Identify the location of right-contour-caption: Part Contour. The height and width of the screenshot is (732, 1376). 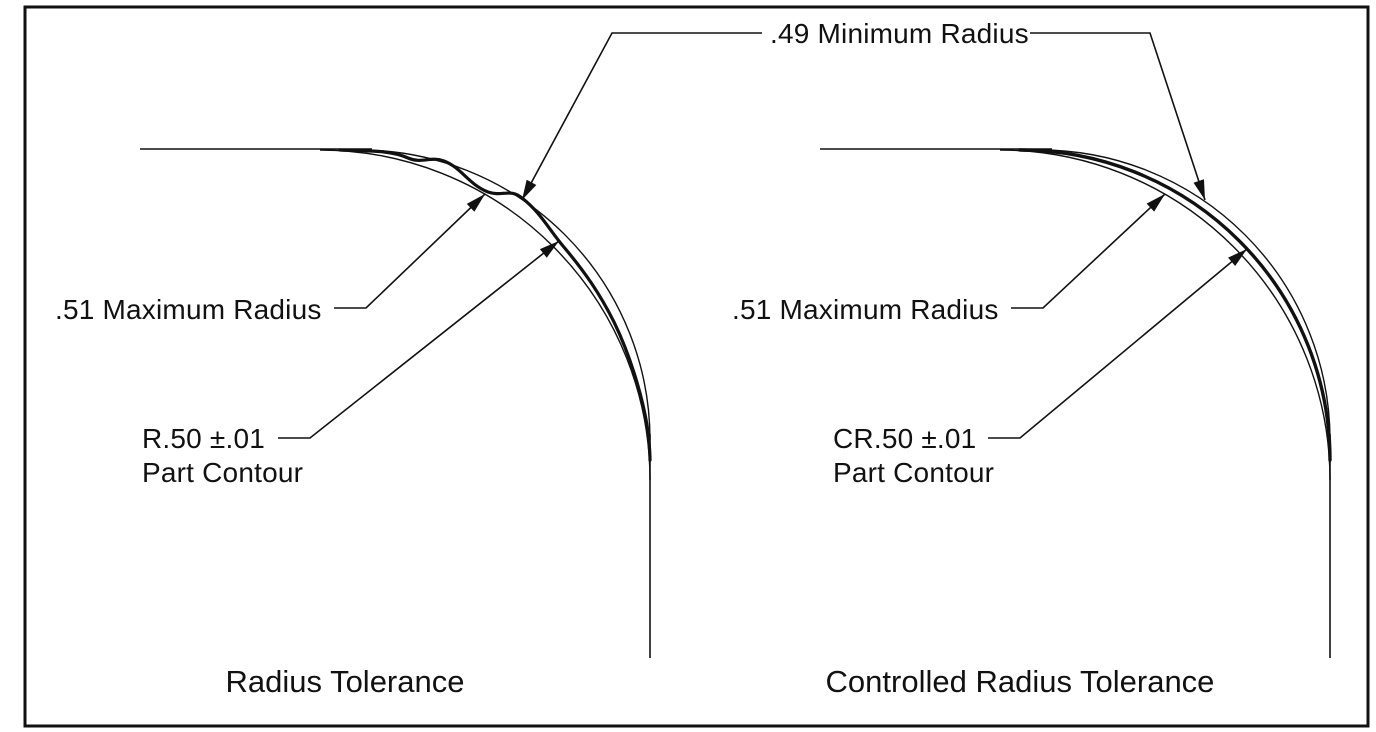
(914, 472).